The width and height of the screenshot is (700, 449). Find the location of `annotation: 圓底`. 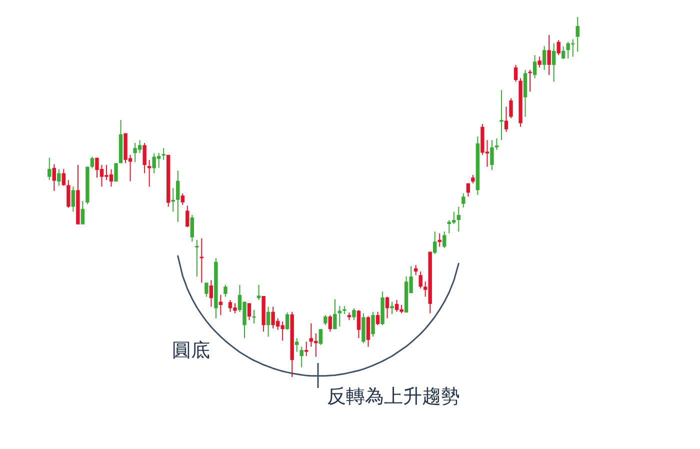

annotation: 圓底 is located at coordinates (191, 351).